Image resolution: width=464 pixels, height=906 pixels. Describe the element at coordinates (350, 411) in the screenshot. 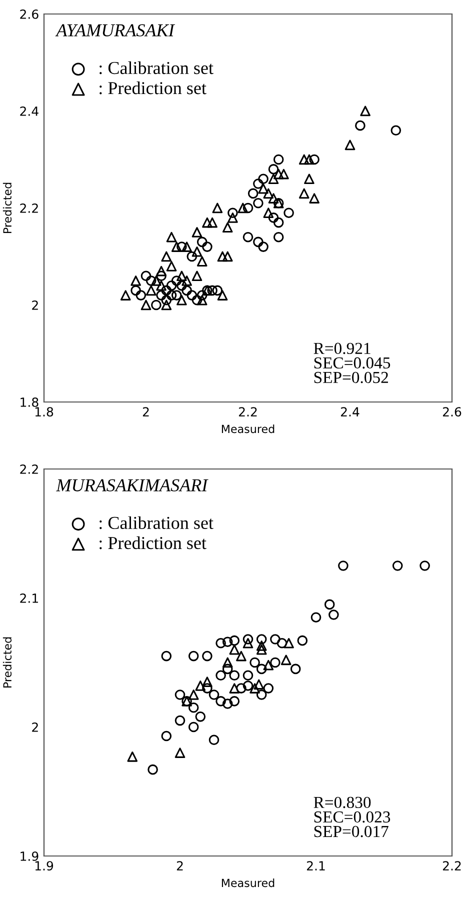

I see `x-tick-label: 2.4` at that location.